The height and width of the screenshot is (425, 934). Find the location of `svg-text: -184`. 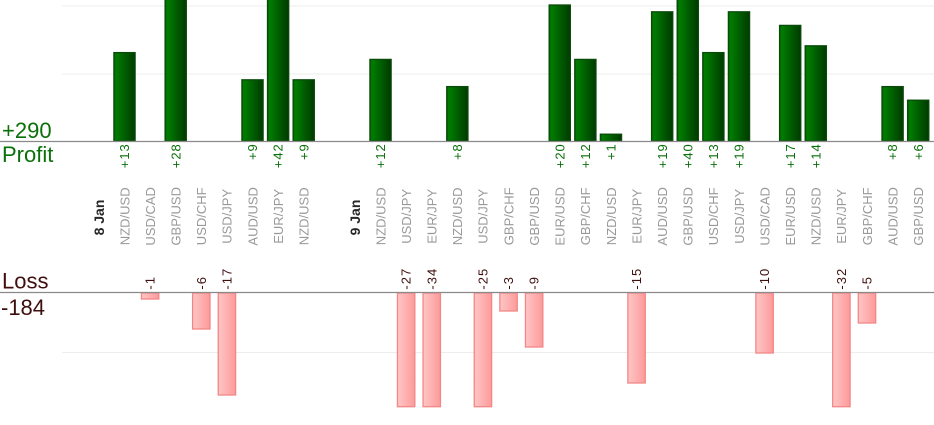

svg-text: -184 is located at coordinates (23, 307).